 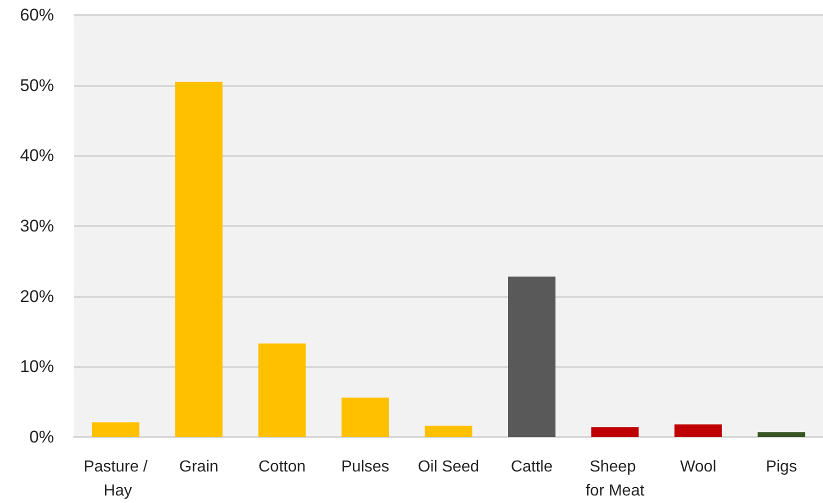 I want to click on x-tick-label: Pasture / Hay, so click(x=116, y=479).